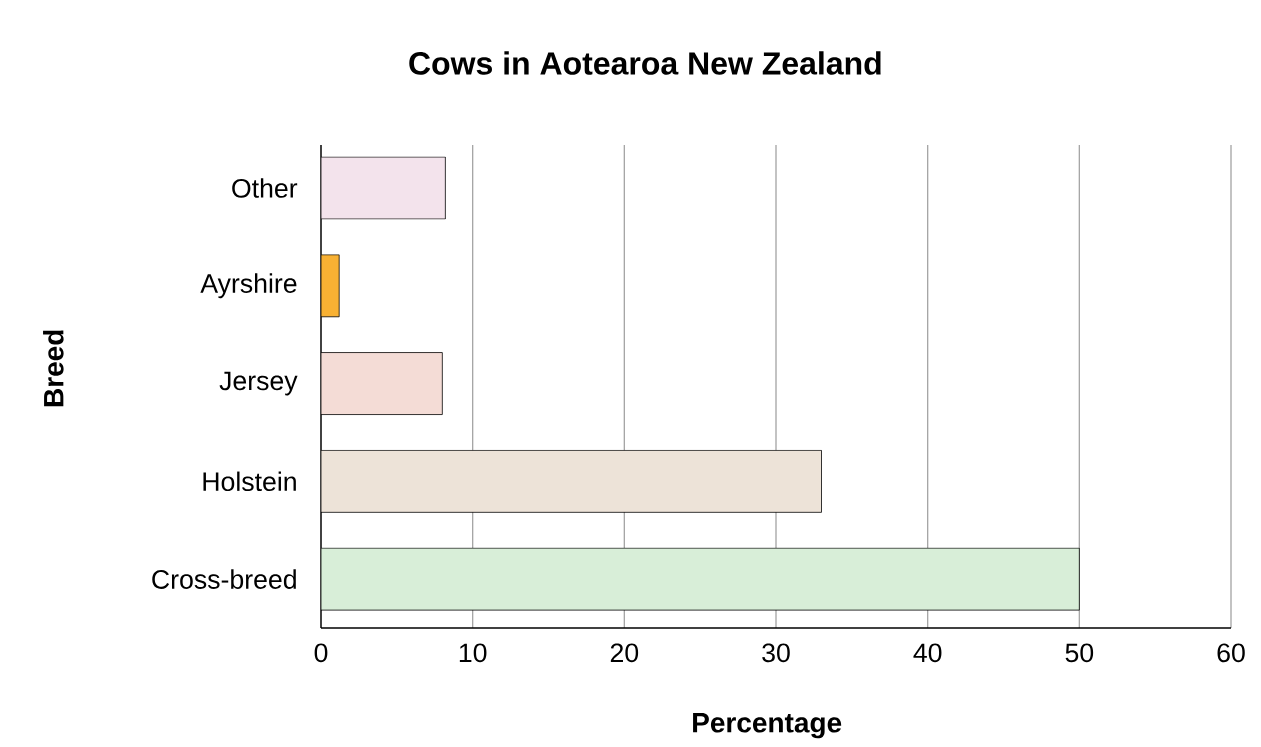 The width and height of the screenshot is (1261, 747). Describe the element at coordinates (1079, 653) in the screenshot. I see `x-tick-label: 50` at that location.